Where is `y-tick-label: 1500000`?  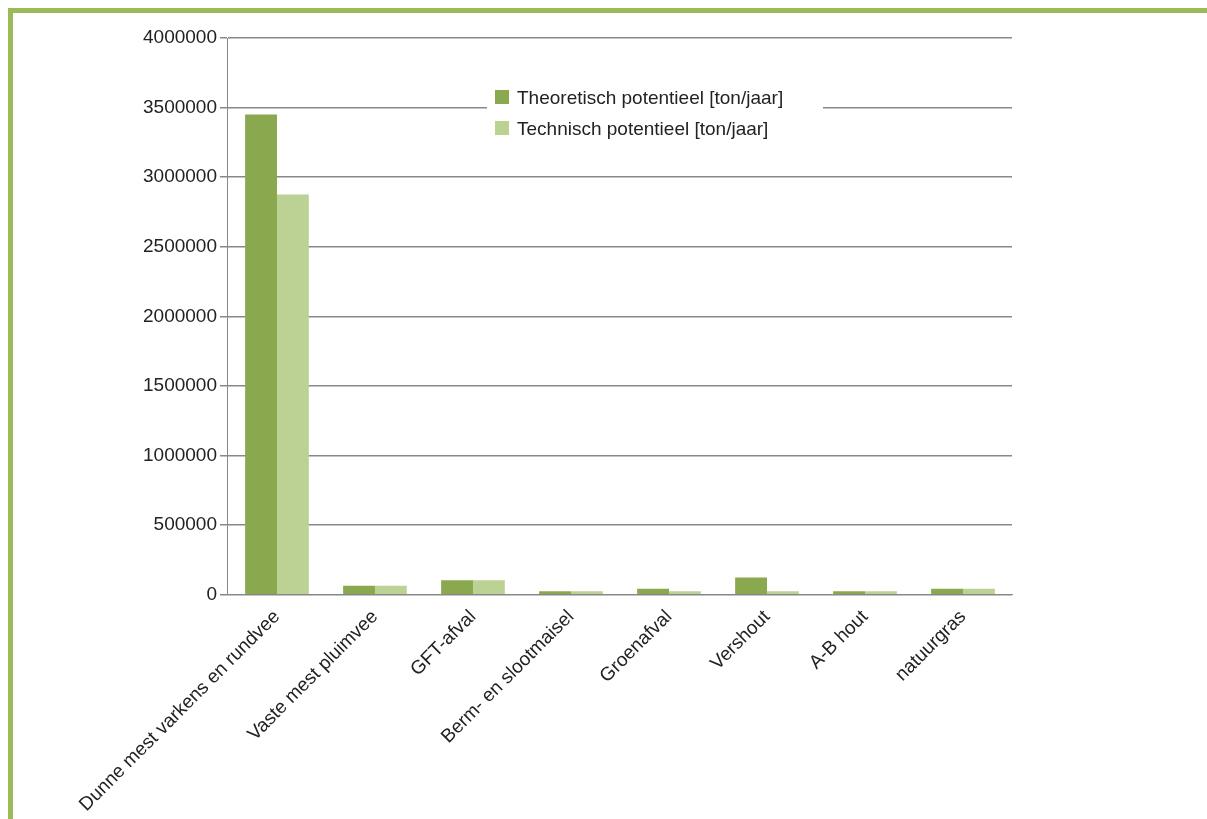
y-tick-label: 1500000 is located at coordinates (180, 385).